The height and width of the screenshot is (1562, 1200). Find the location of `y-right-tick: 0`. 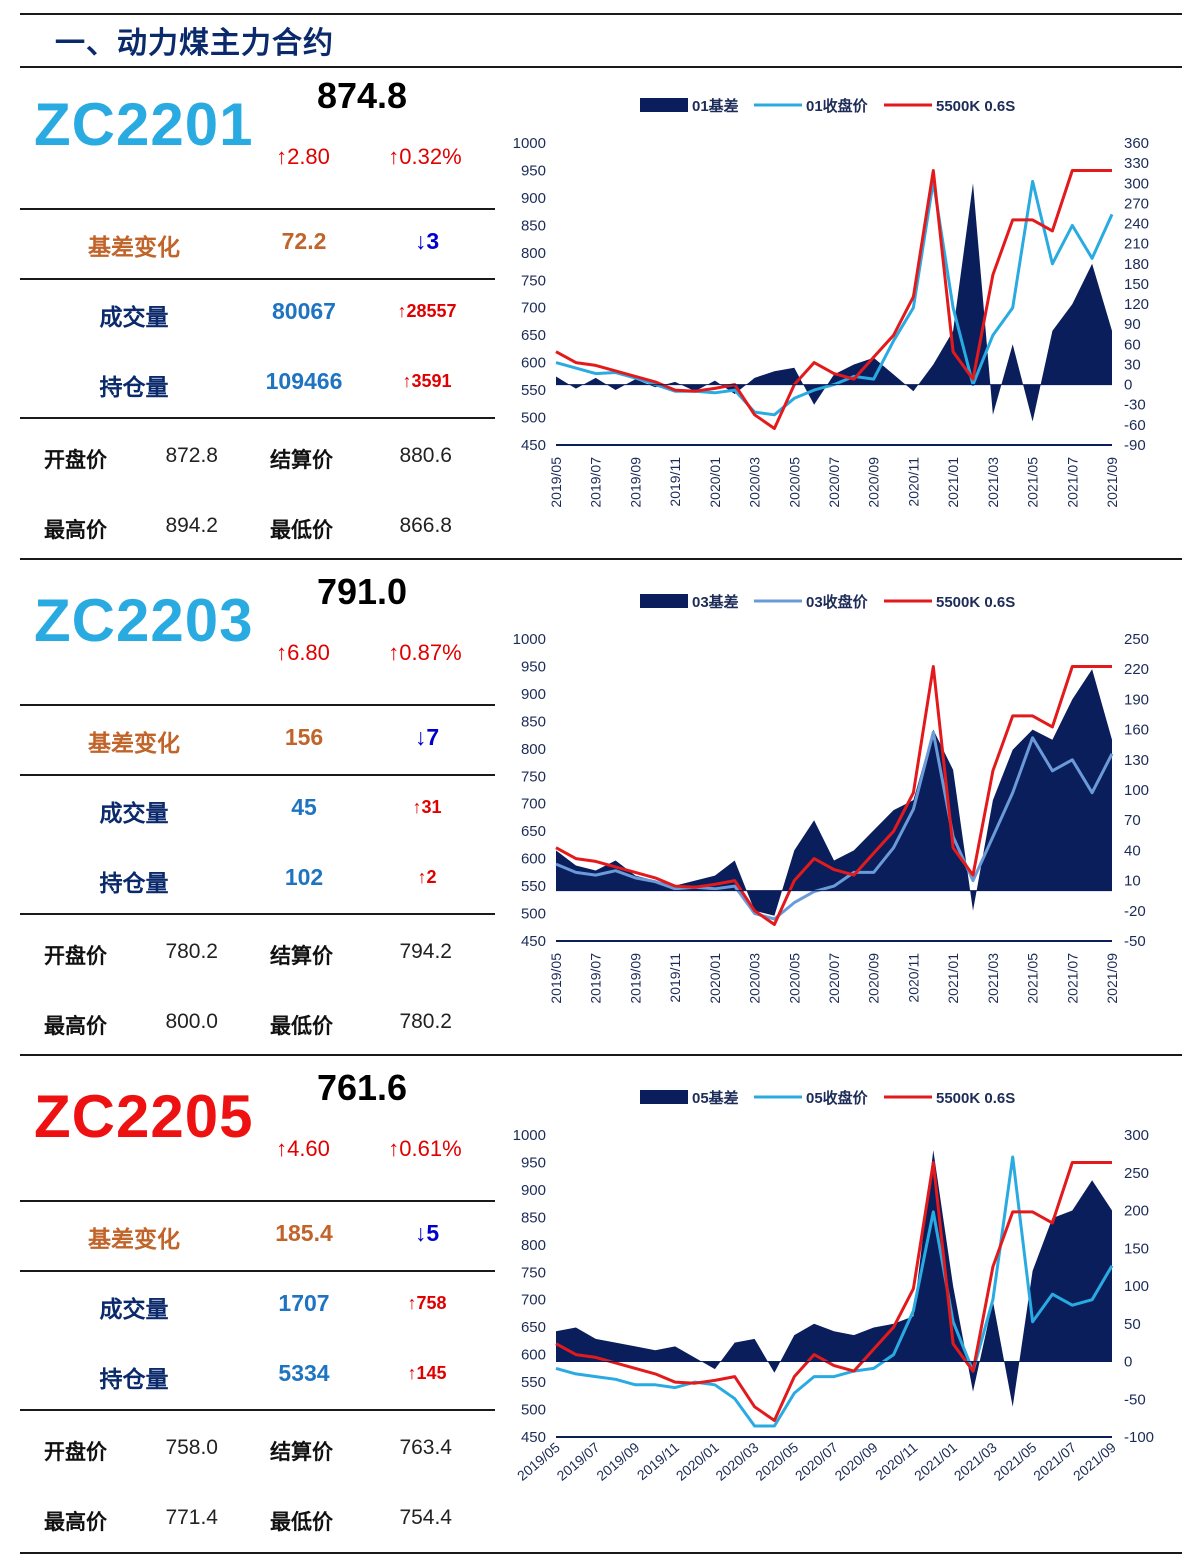

y-right-tick: 0 is located at coordinates (1128, 1362).